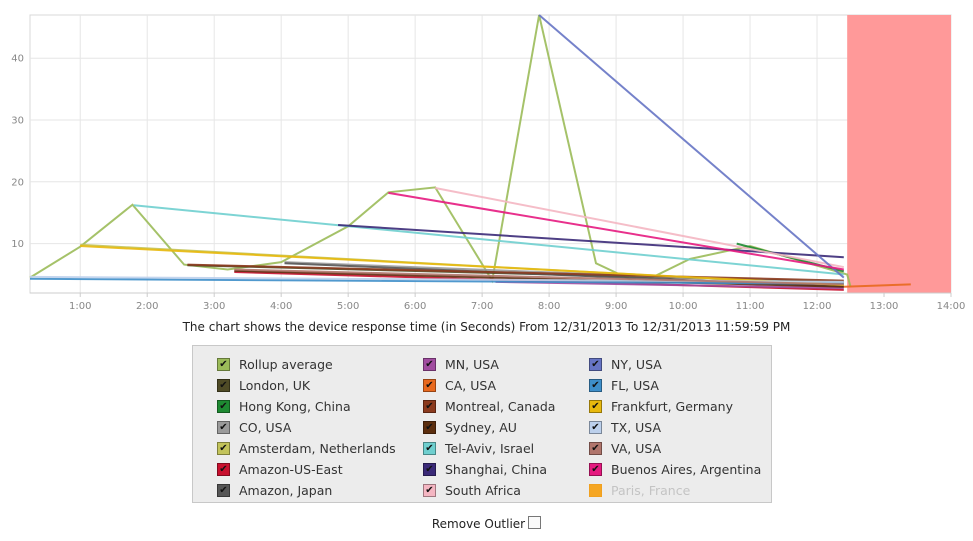 The image size is (973, 541). I want to click on legend-label: MN, USA, so click(472, 364).